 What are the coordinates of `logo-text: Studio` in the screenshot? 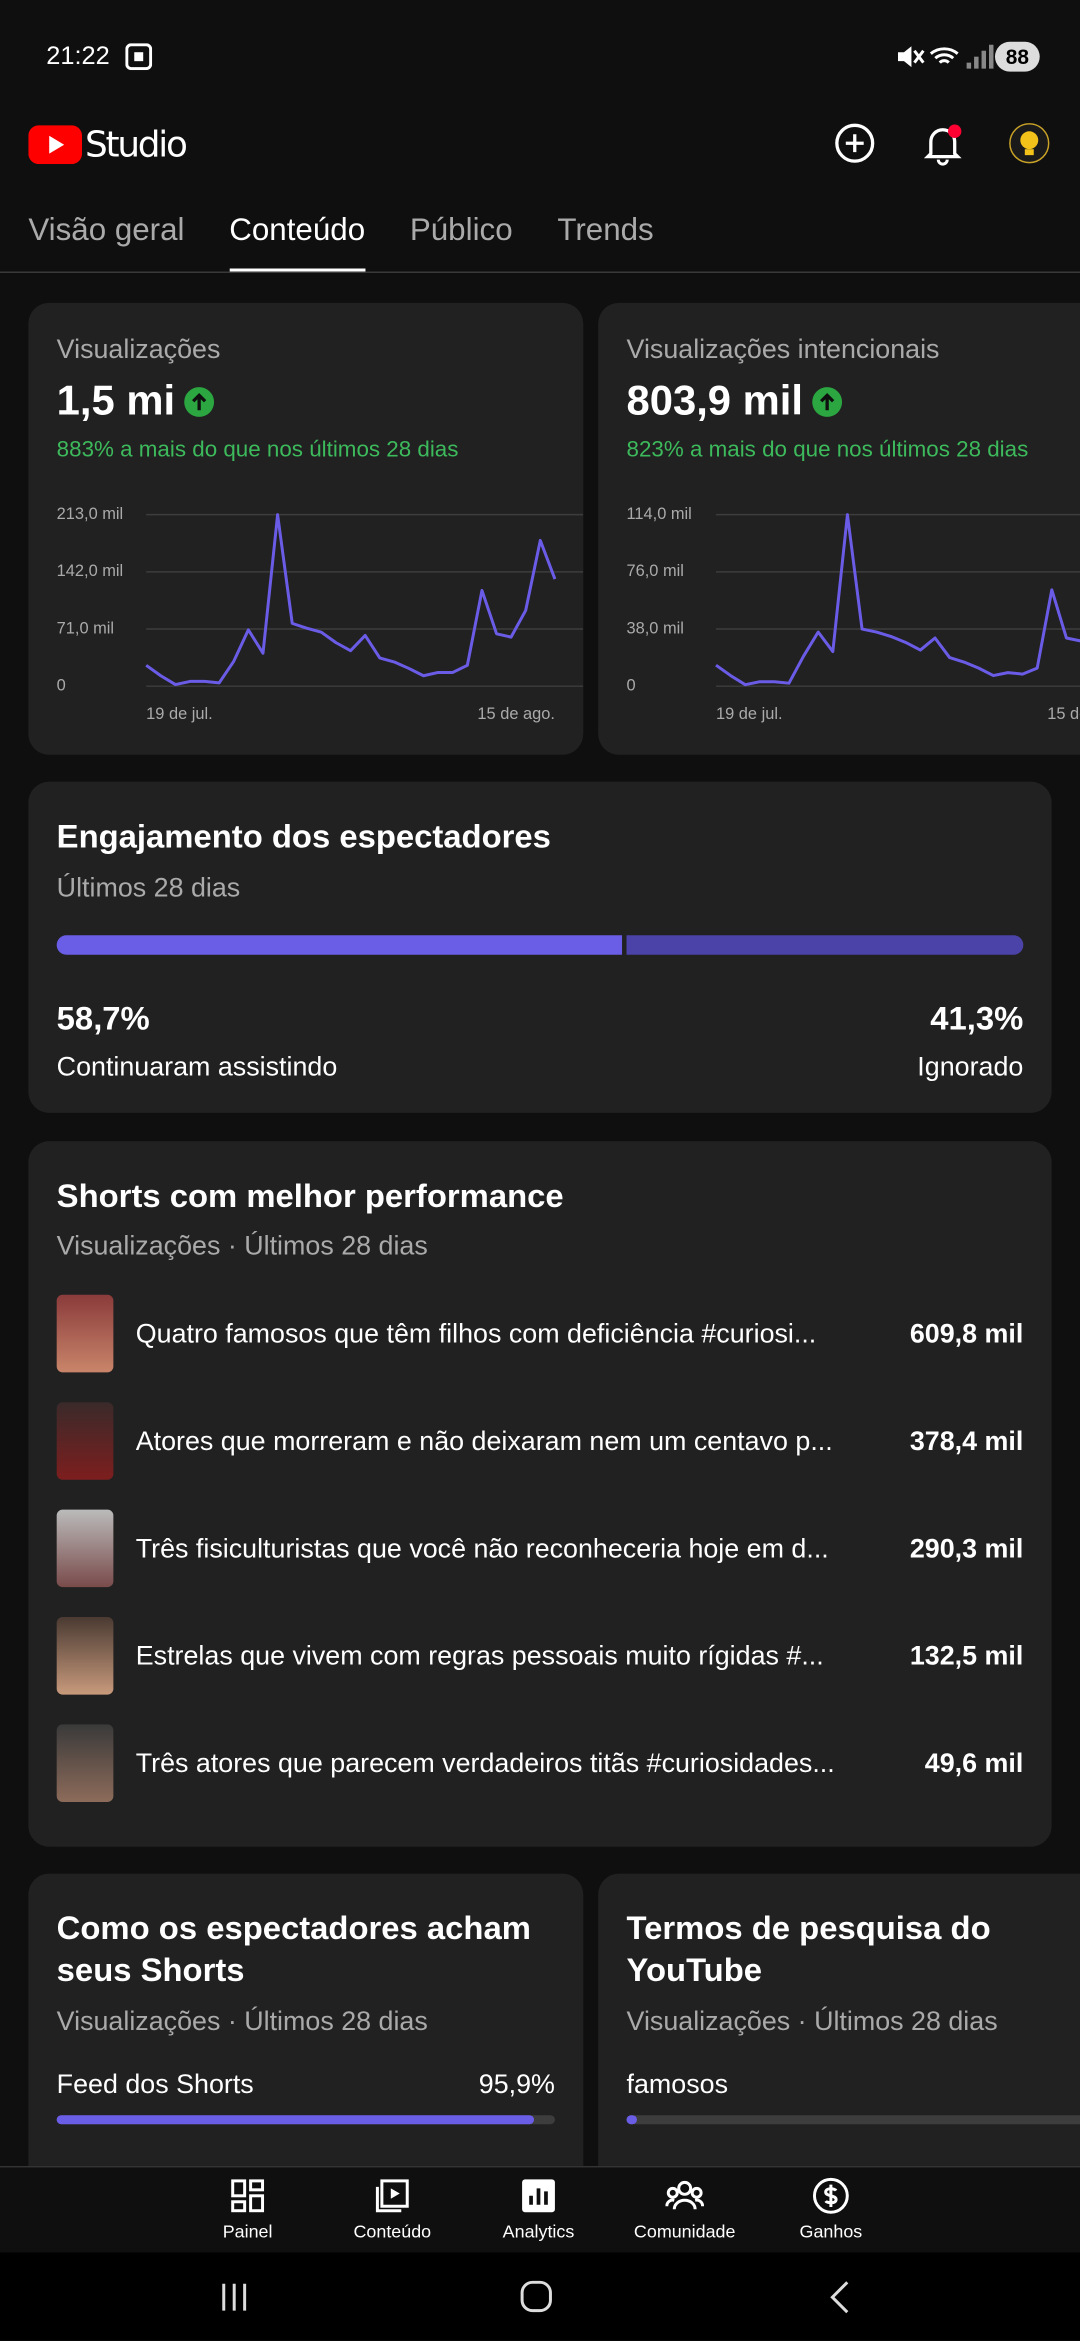 It's located at (136, 144).